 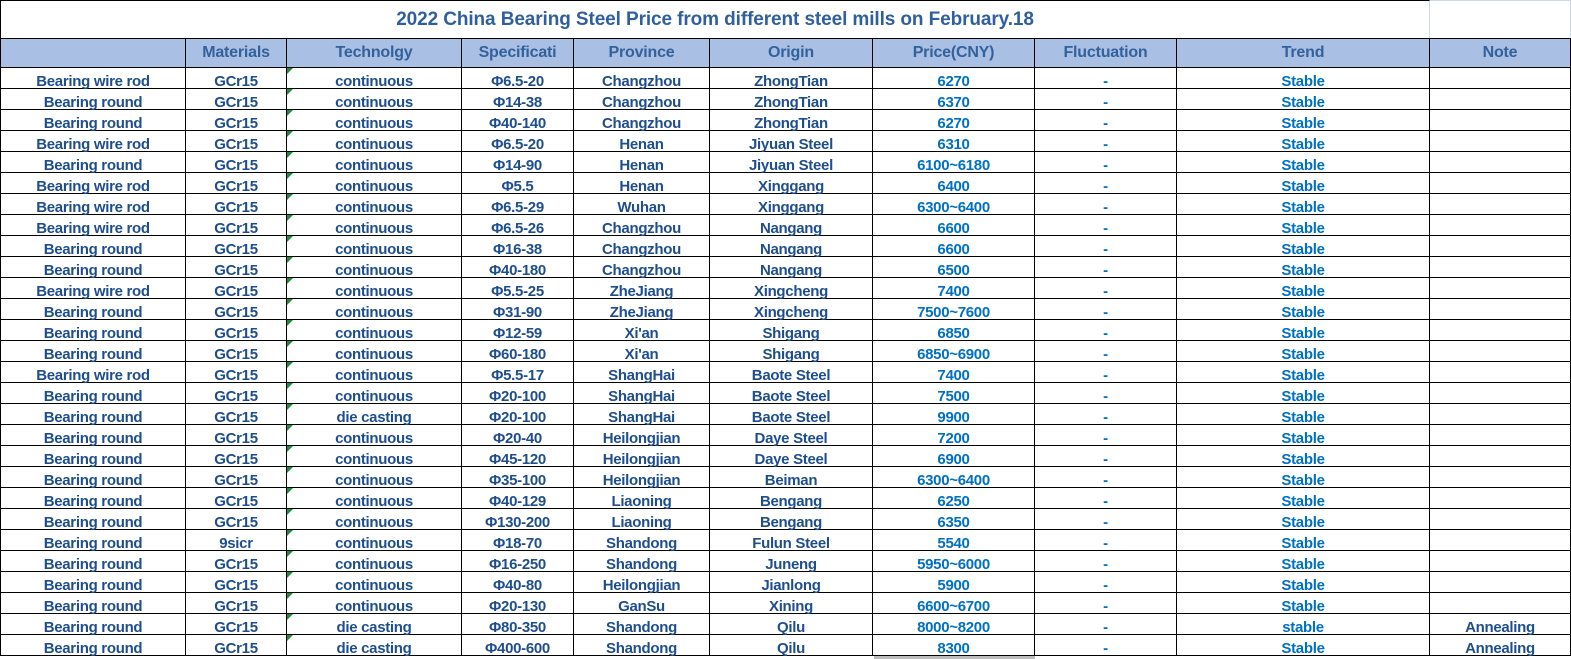 I want to click on cell-specification: Φ6.5-26, so click(x=518, y=225).